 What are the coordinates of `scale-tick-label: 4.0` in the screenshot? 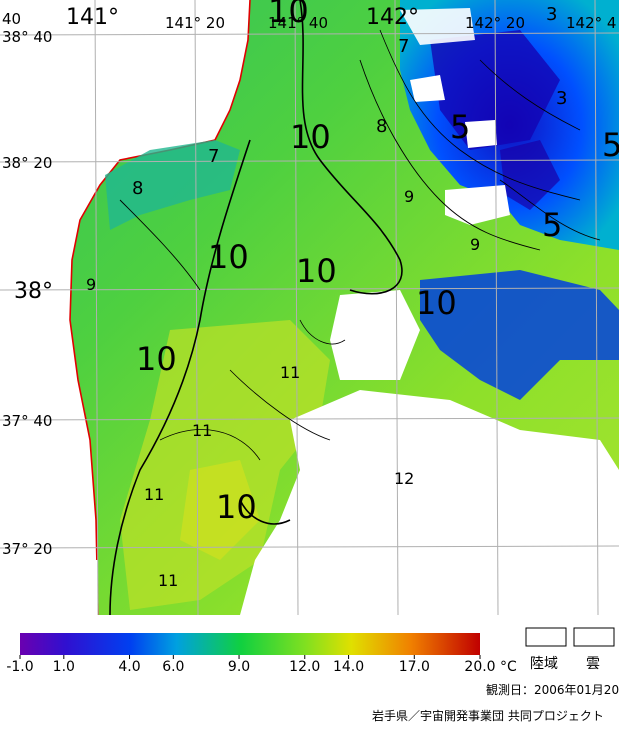 It's located at (129, 667).